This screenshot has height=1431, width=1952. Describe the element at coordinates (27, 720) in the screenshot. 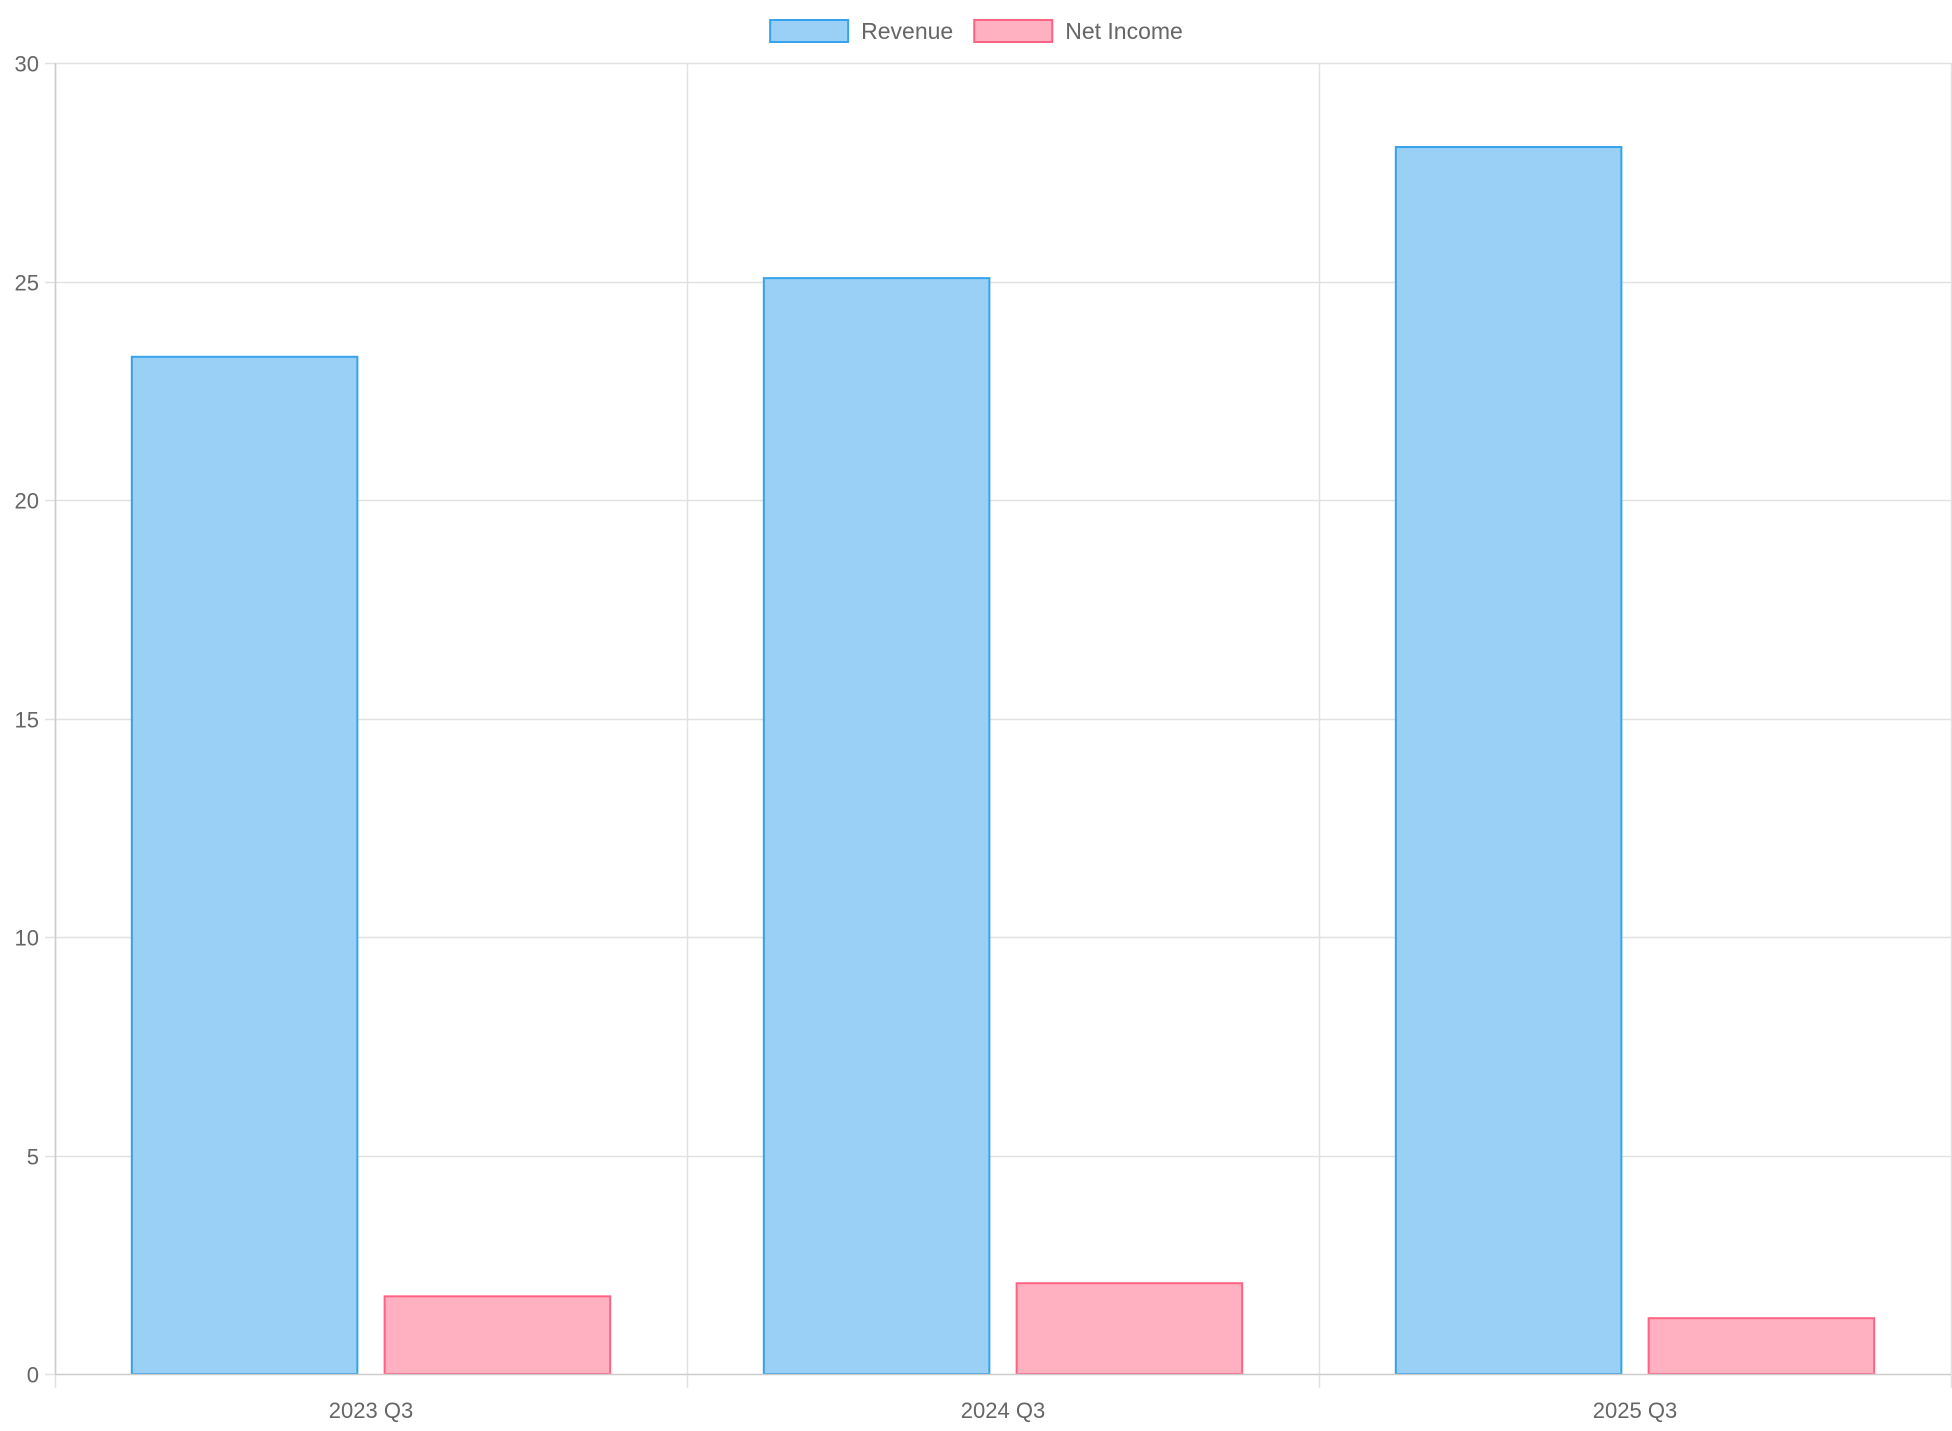

I see `y-tick-label: 15` at that location.